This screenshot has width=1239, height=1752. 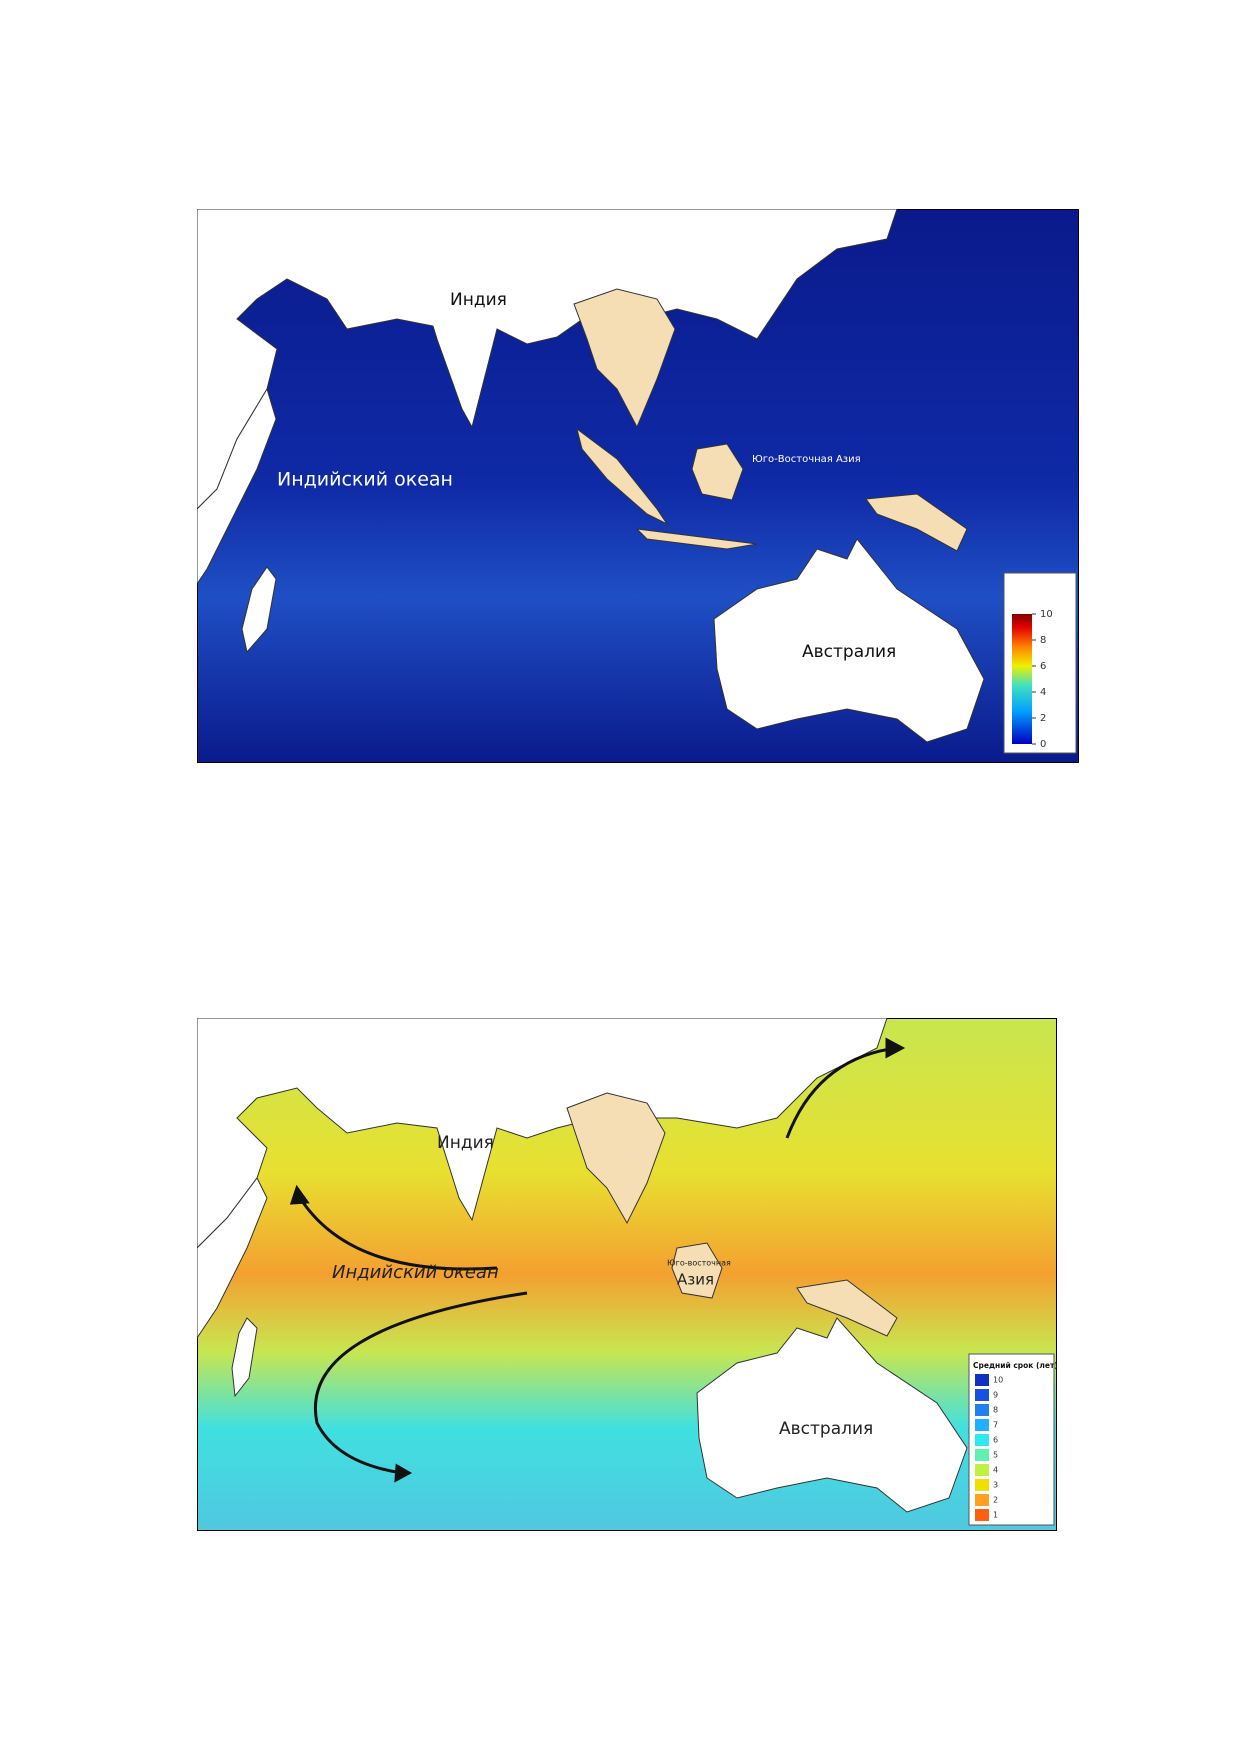 I want to click on colorbar, so click(x=1022, y=679).